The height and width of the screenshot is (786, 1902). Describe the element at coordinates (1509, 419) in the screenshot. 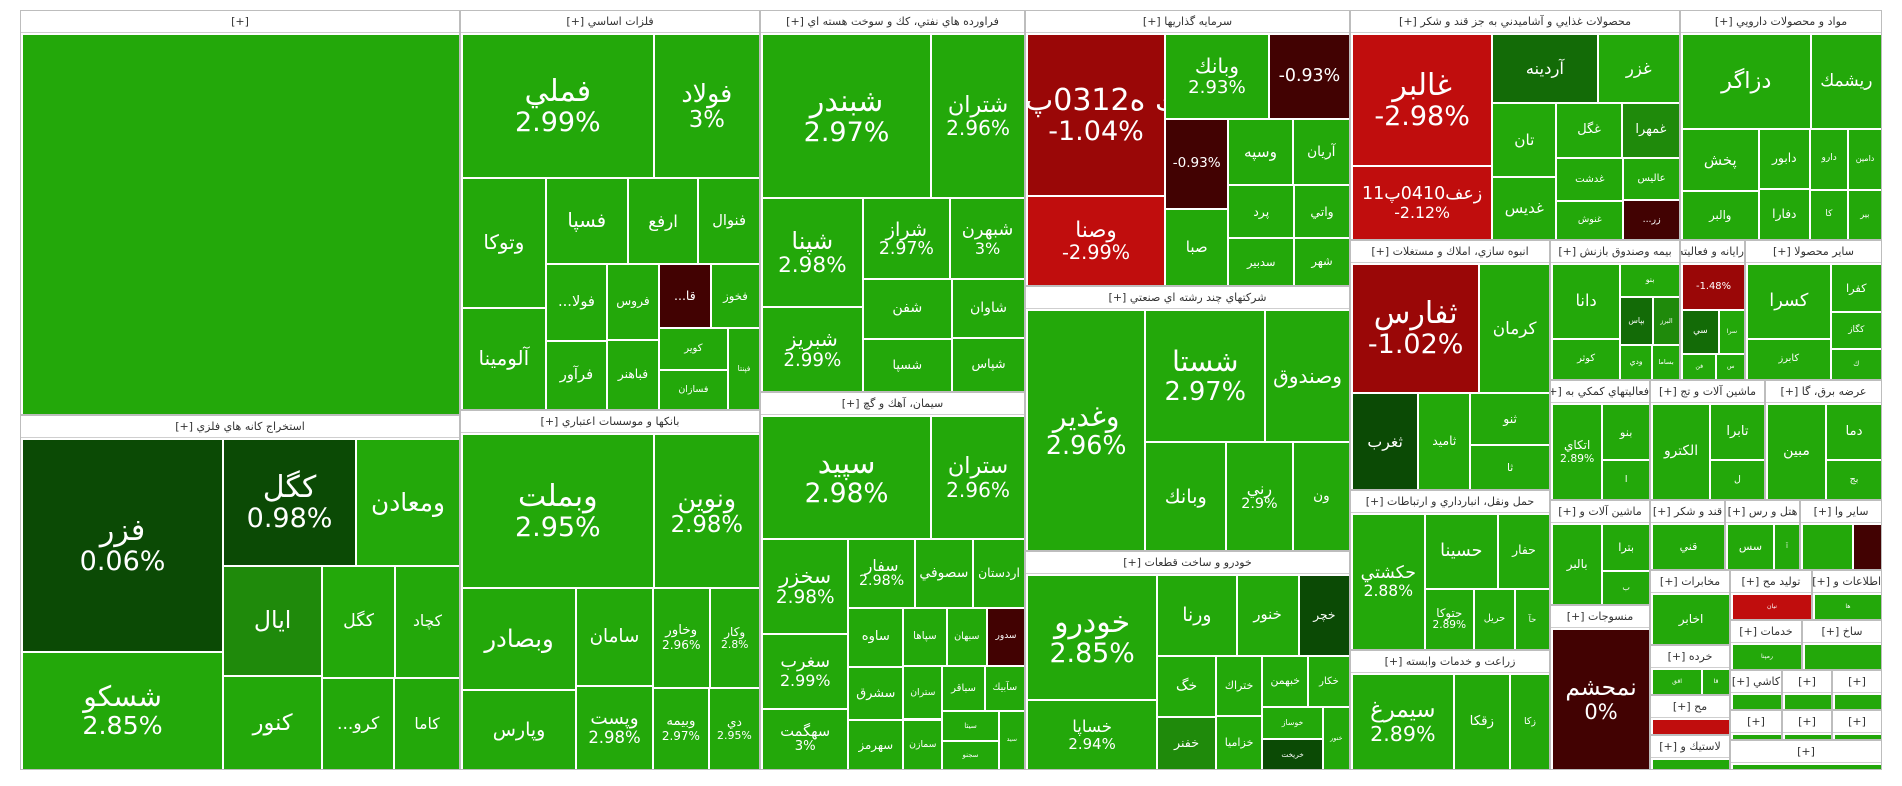

I see `stock-tile: ثنو` at that location.